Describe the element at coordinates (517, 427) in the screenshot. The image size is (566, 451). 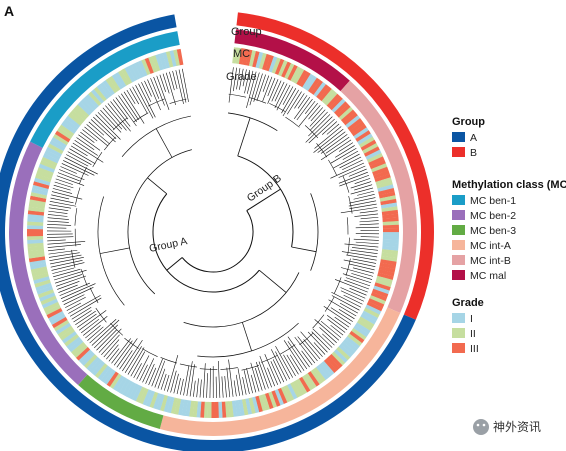
I see `watermark-text: 神外资讯` at that location.